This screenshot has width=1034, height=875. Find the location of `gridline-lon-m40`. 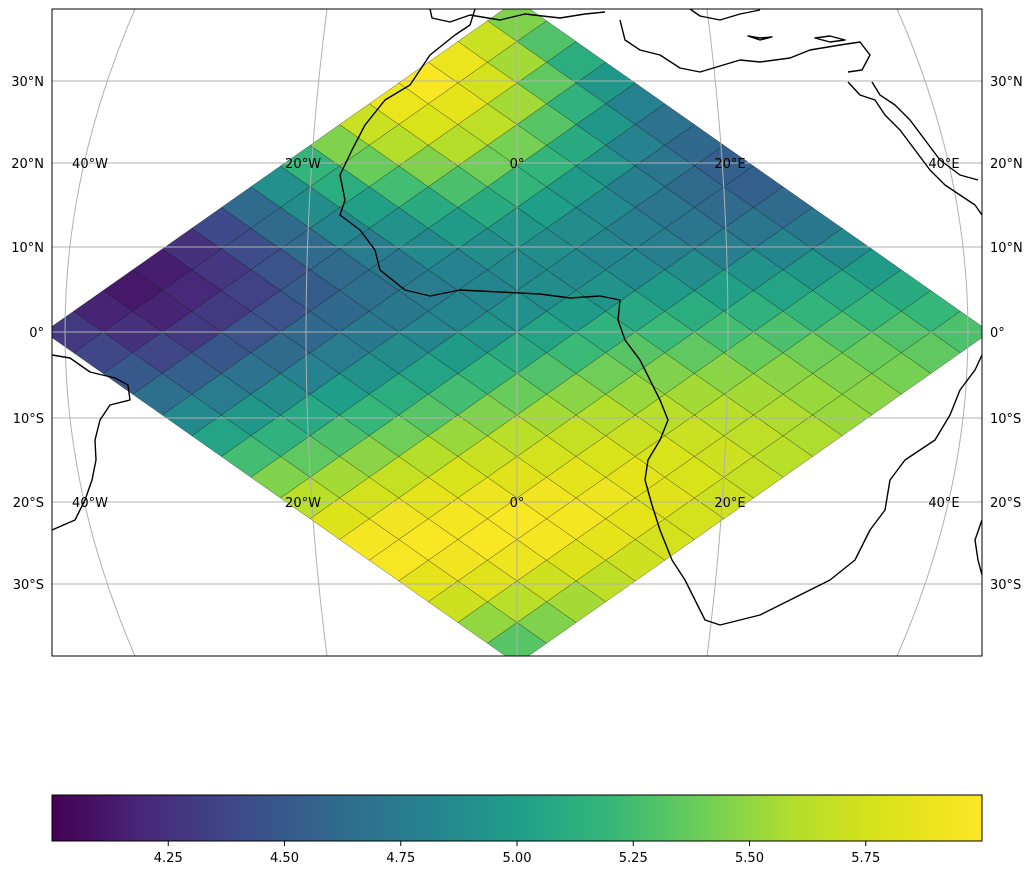

gridline-lon-m40 is located at coordinates (100, 332).